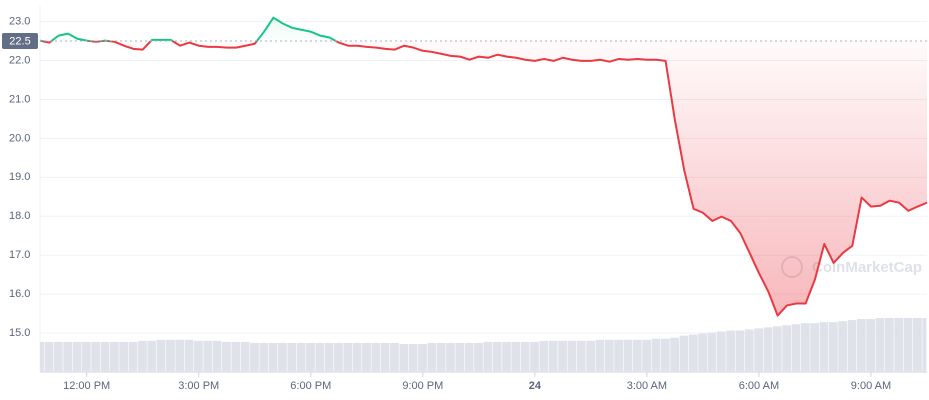  Describe the element at coordinates (422, 386) in the screenshot. I see `x-tick-label: 9:00 PM` at that location.